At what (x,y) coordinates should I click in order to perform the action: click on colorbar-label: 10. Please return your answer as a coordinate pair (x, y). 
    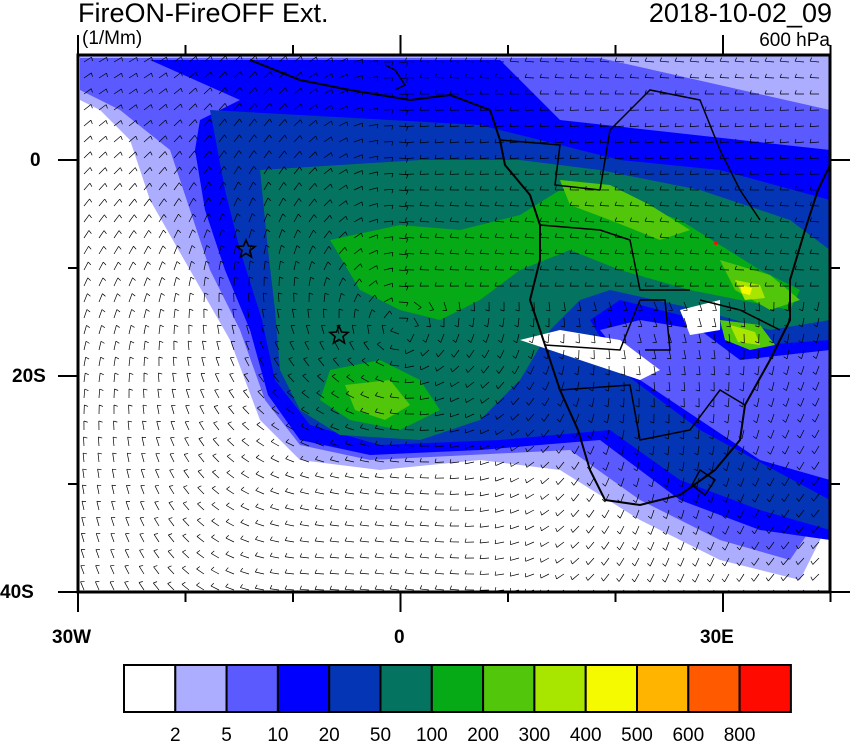
    Looking at the image, I should click on (278, 735).